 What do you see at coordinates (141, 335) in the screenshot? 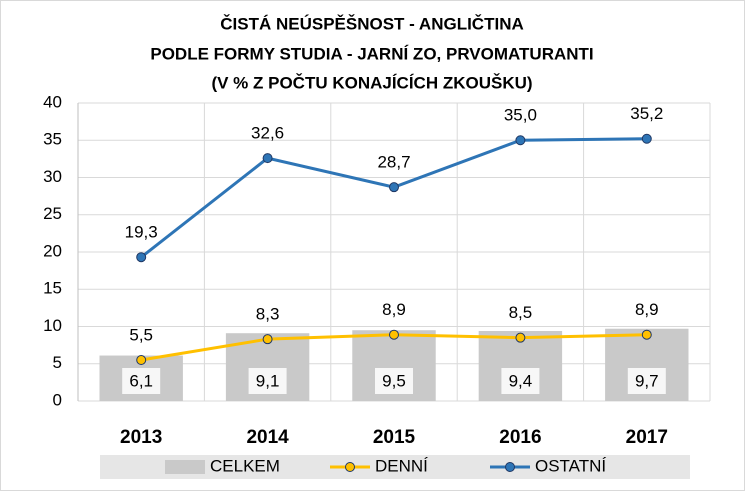
I see `point-label: 5,5` at bounding box center [141, 335].